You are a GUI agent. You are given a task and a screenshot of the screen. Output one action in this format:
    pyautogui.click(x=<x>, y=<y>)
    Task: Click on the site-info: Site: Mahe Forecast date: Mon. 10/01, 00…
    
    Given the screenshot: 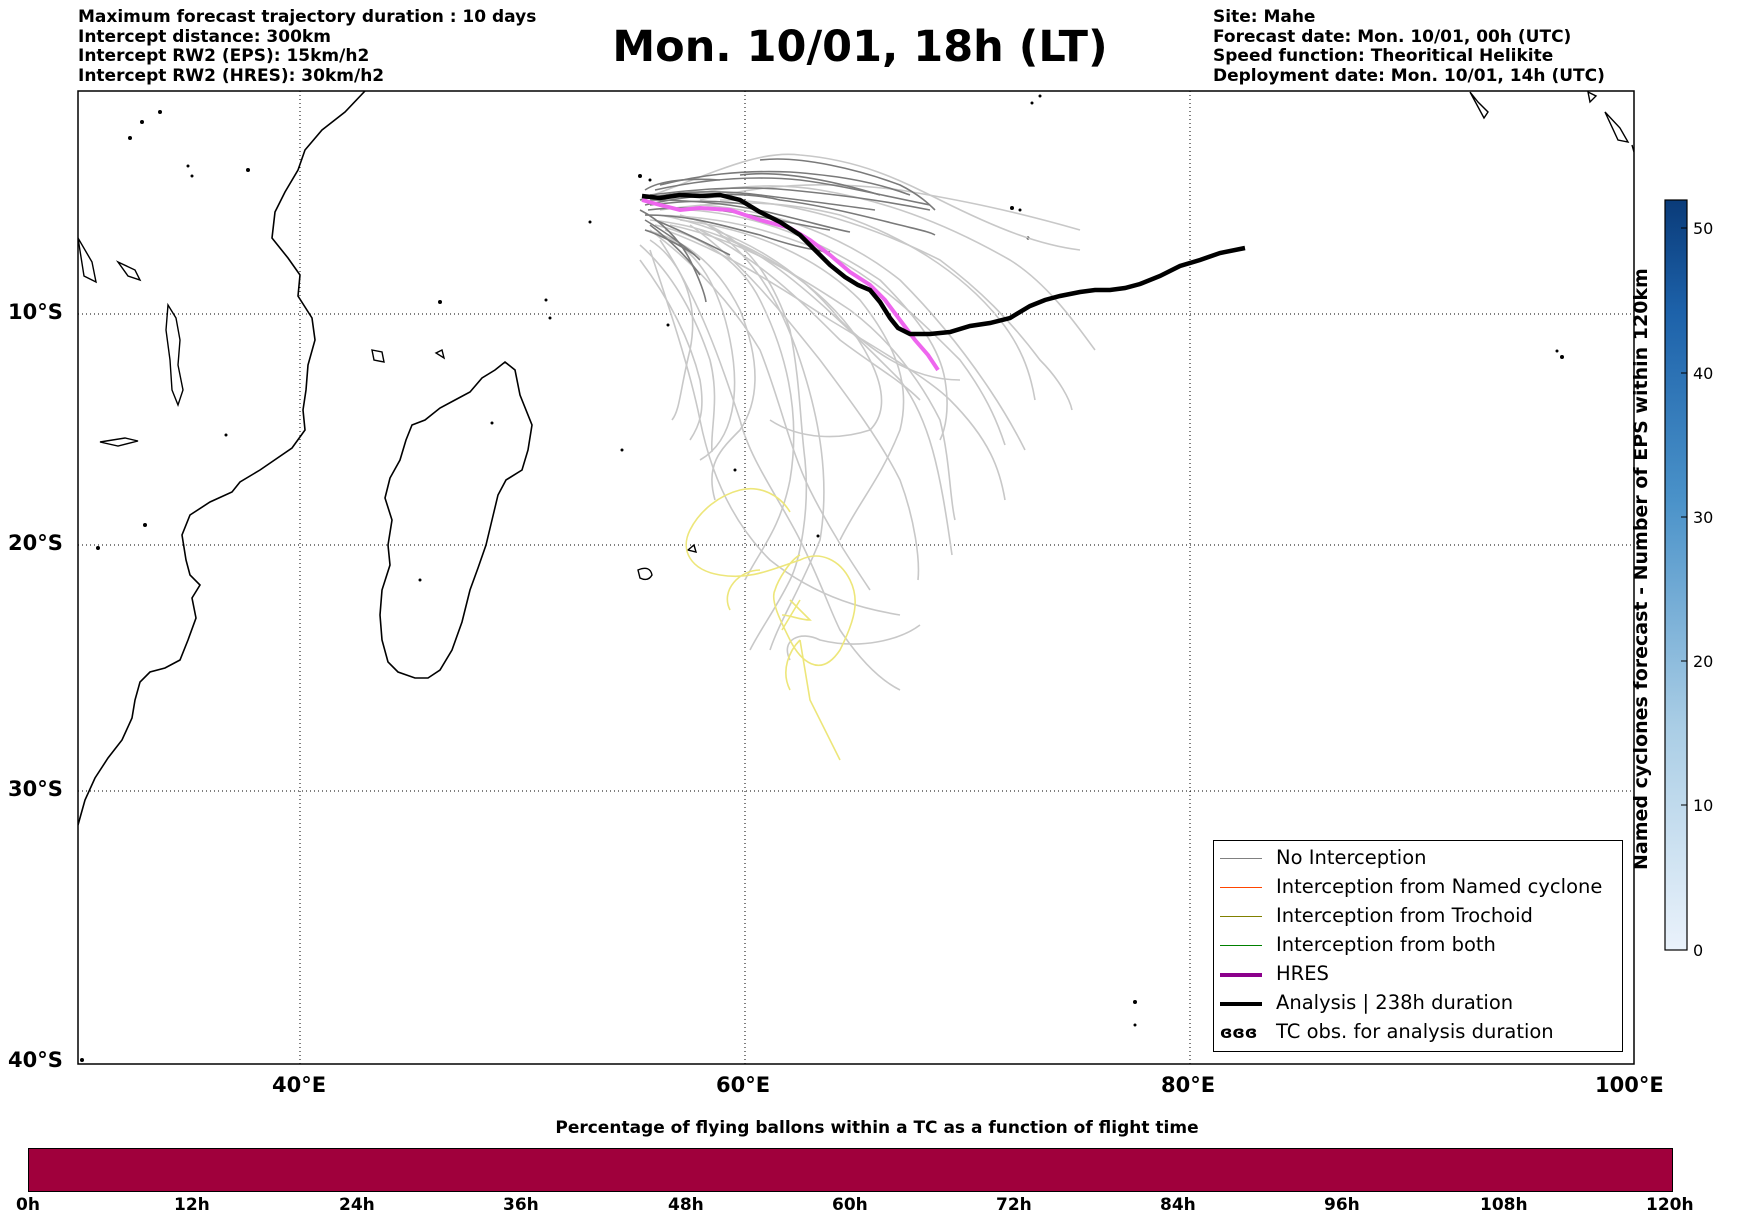 What is the action you would take?
    pyautogui.click(x=1409, y=46)
    